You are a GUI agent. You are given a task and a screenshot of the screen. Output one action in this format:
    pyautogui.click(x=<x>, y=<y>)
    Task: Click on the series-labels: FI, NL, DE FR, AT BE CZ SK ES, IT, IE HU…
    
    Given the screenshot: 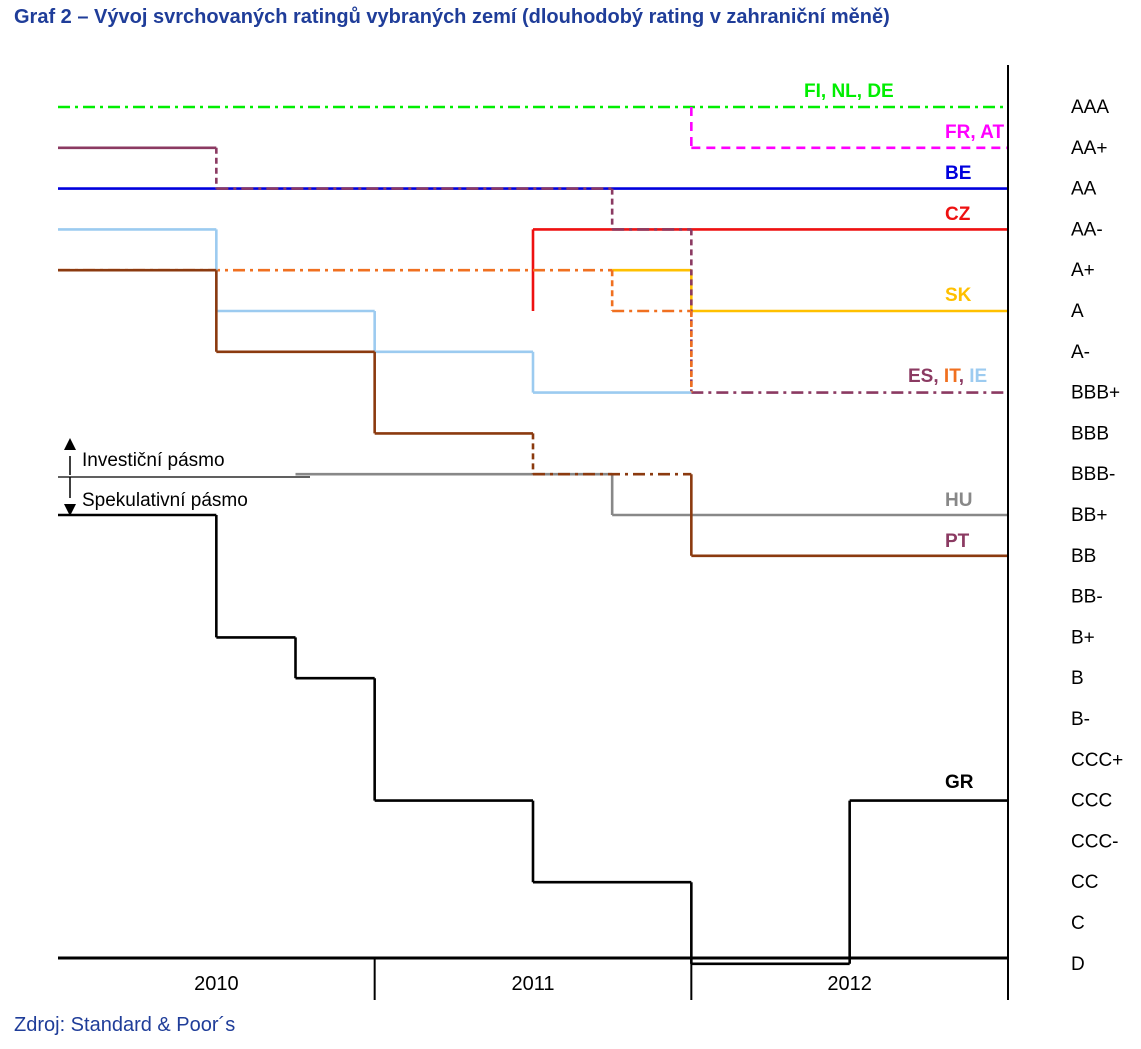 What is the action you would take?
    pyautogui.click(x=904, y=437)
    